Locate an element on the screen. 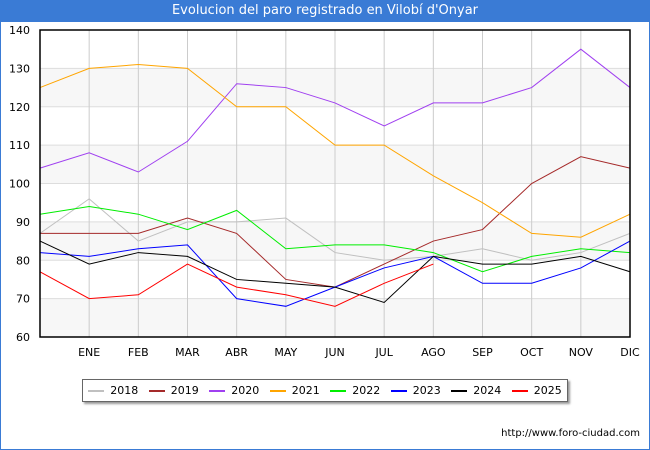  y-tick-label: 60 is located at coordinates (23, 337).